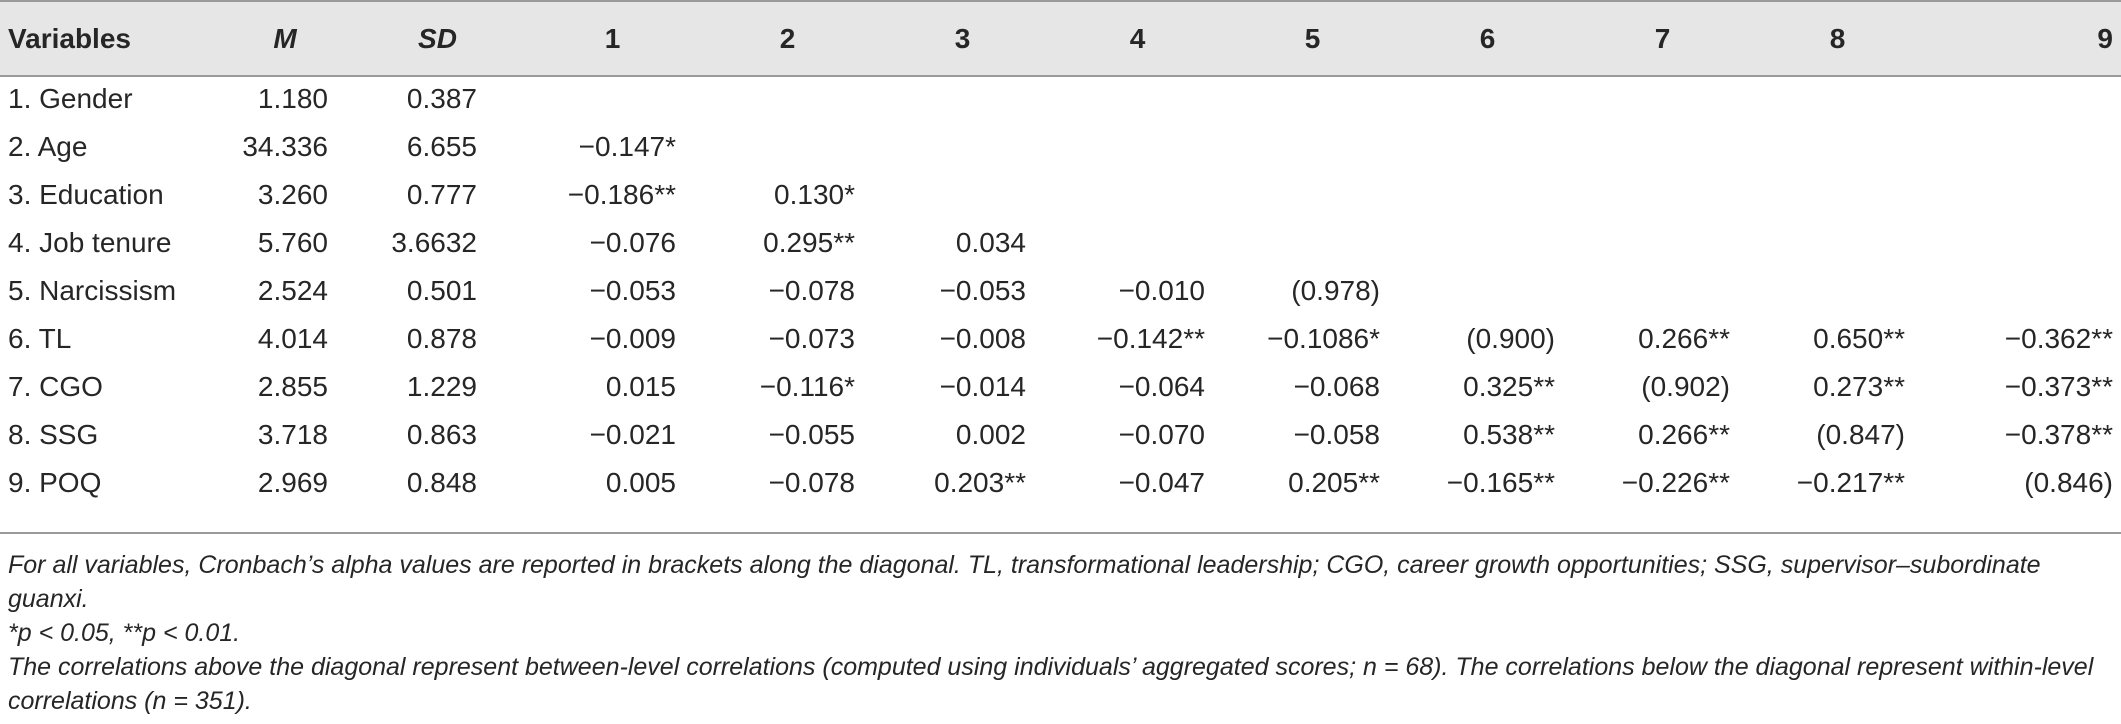 The image size is (2121, 724). Describe the element at coordinates (1510, 338) in the screenshot. I see `correlation-cell: (0.900)` at that location.